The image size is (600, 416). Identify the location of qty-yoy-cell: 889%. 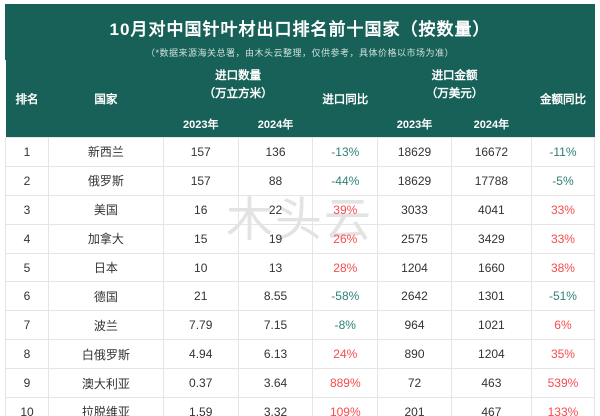
(345, 383).